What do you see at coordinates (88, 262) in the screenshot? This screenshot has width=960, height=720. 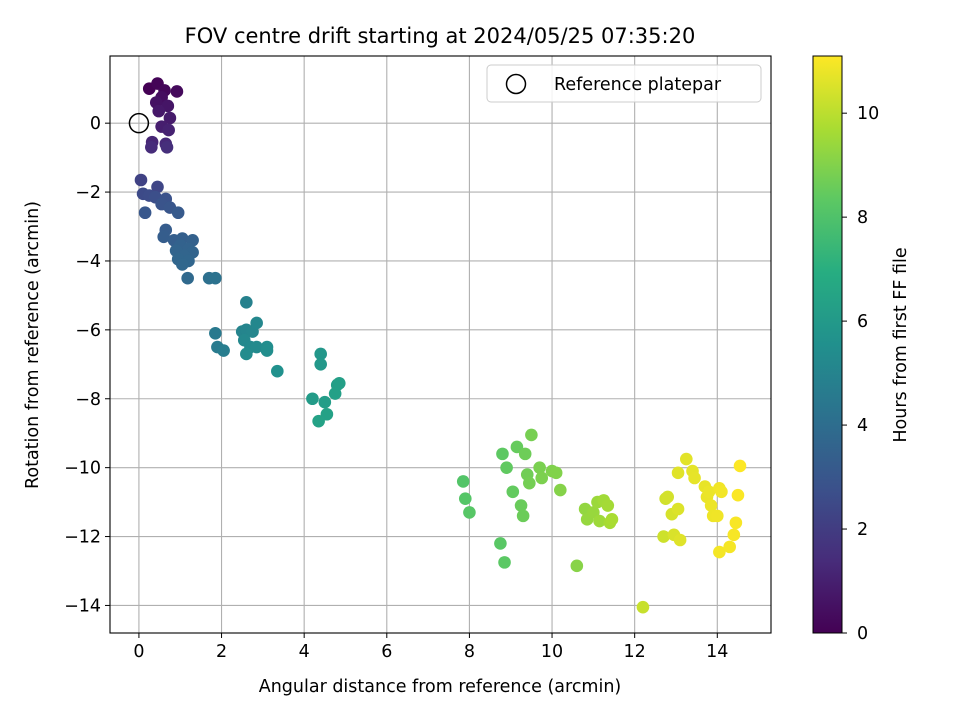 I see `y-tick-label: −4` at bounding box center [88, 262].